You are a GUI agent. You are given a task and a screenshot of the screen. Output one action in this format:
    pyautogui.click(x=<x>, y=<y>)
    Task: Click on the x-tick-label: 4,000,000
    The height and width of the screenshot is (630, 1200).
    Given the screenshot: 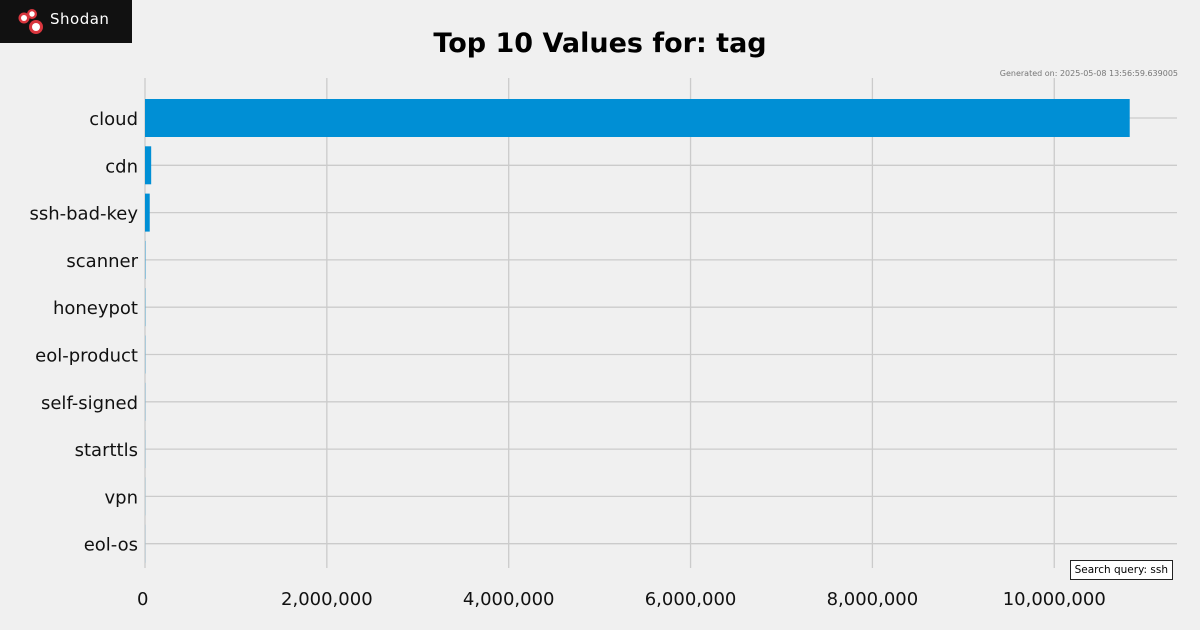 What is the action you would take?
    pyautogui.click(x=509, y=599)
    